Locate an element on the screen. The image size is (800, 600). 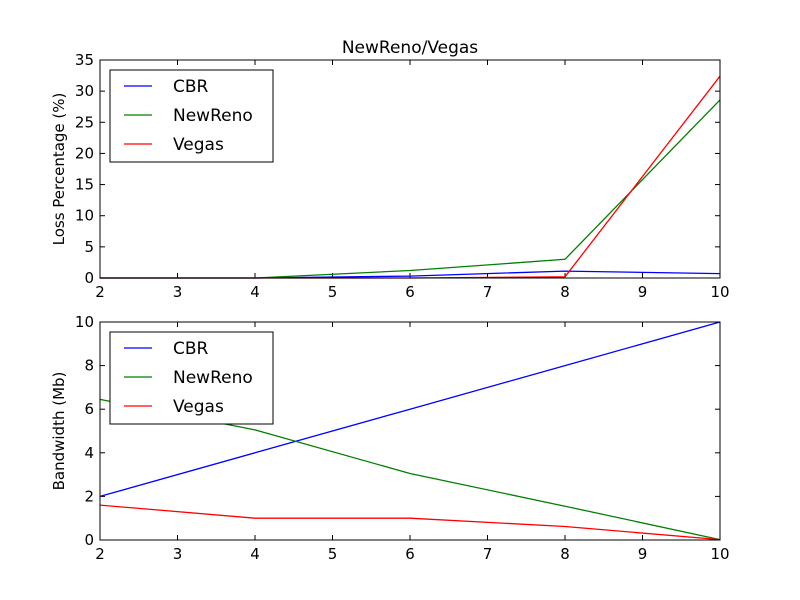
y-axis-label: Loss Percentage (%) is located at coordinates (59, 169).